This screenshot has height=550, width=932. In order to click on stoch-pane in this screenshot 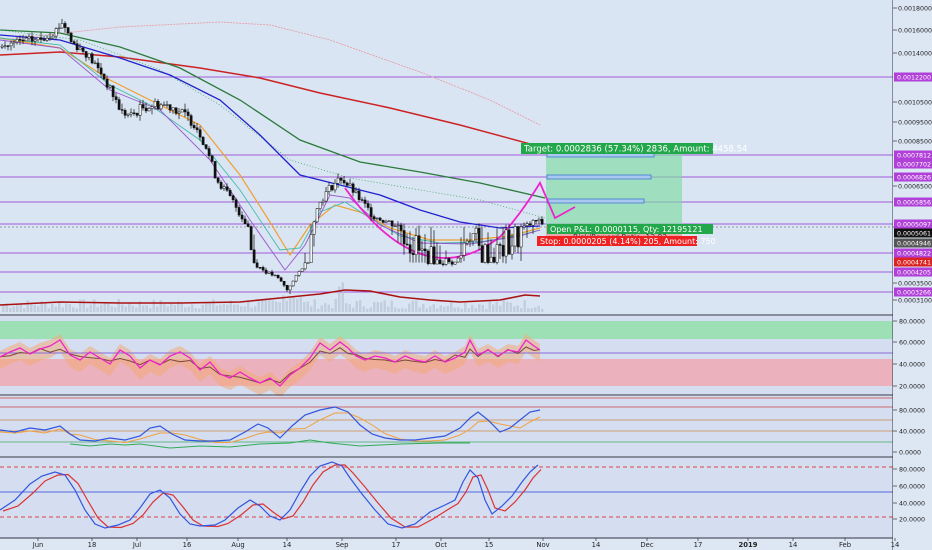, I will do `click(446, 498)`.